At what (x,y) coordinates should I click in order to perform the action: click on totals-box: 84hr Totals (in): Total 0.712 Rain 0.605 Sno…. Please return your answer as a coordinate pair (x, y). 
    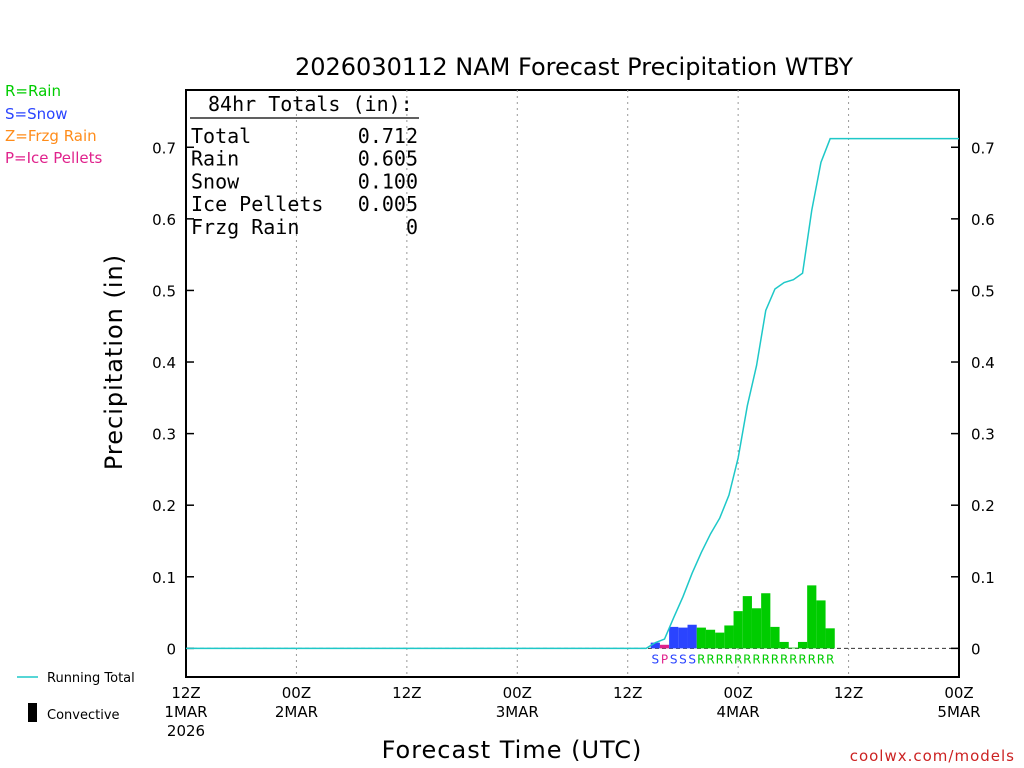
    Looking at the image, I should click on (304, 165).